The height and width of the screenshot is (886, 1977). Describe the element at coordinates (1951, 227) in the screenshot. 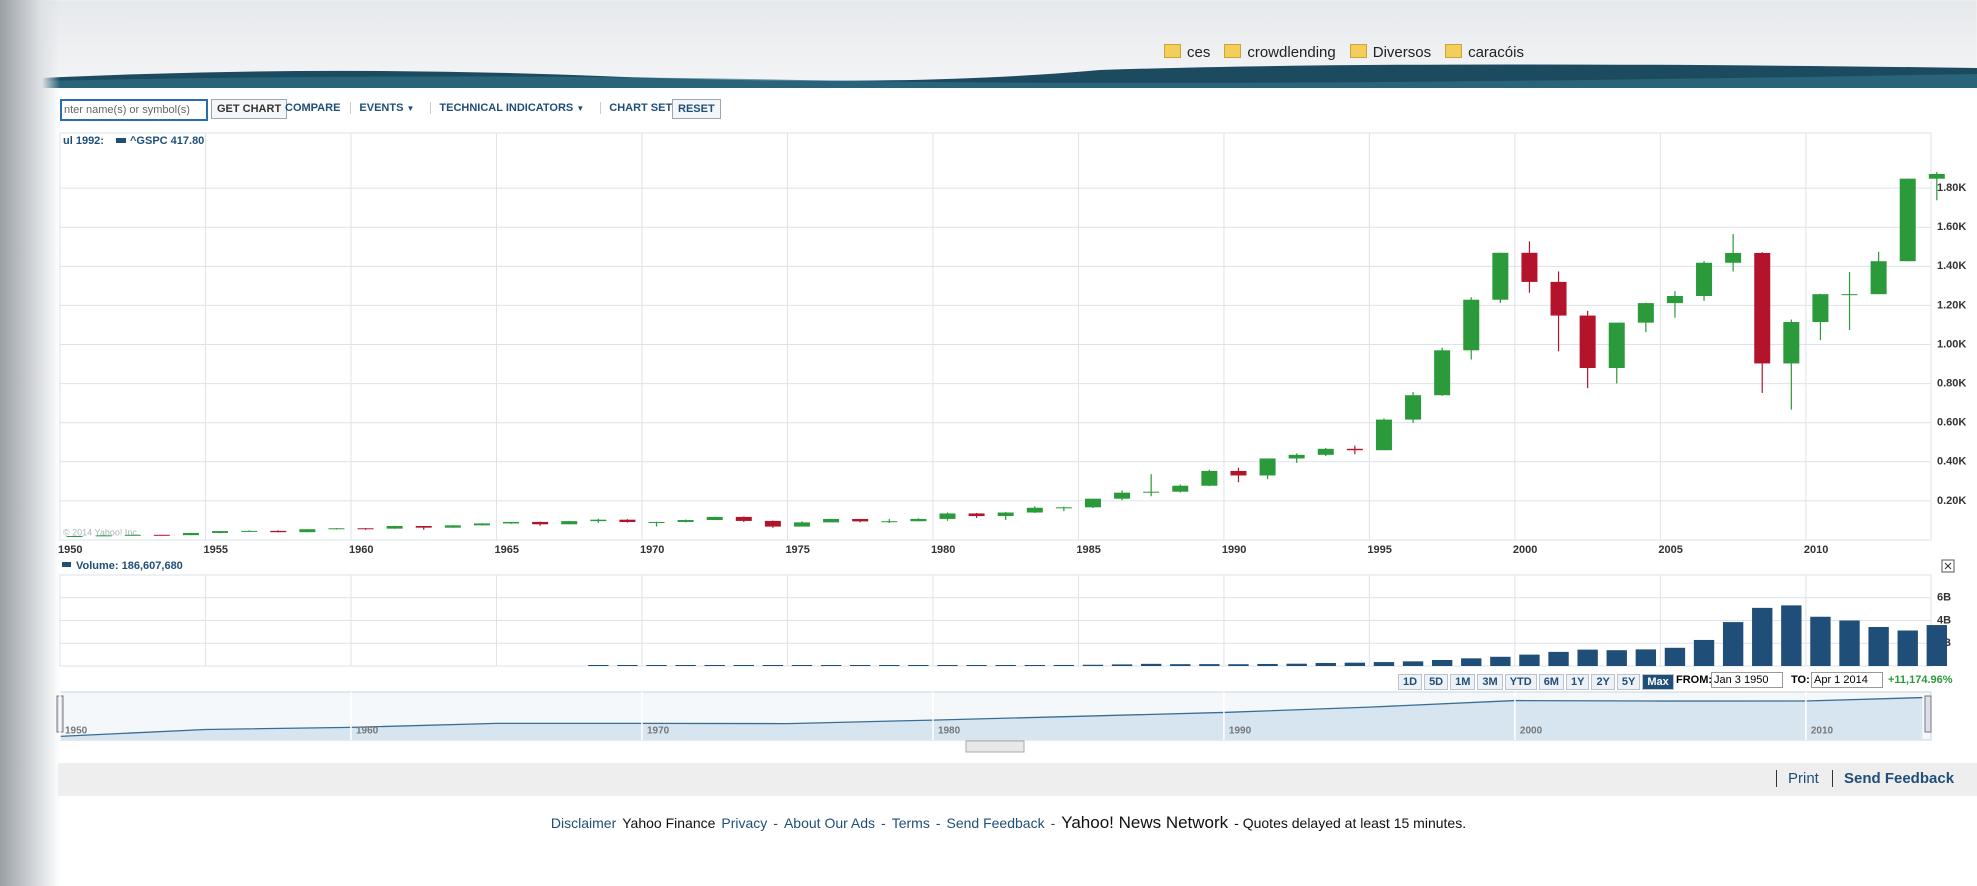

I see `y-tick-label: 1.60K` at that location.